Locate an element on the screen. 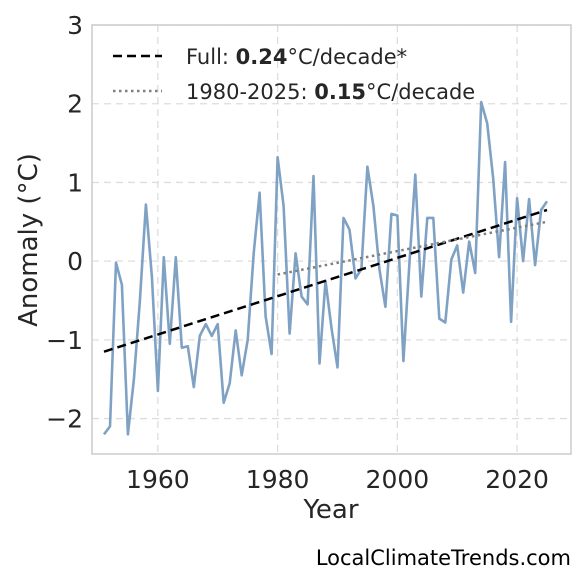 The image size is (585, 578). x-tick-label: 2020 is located at coordinates (517, 479).